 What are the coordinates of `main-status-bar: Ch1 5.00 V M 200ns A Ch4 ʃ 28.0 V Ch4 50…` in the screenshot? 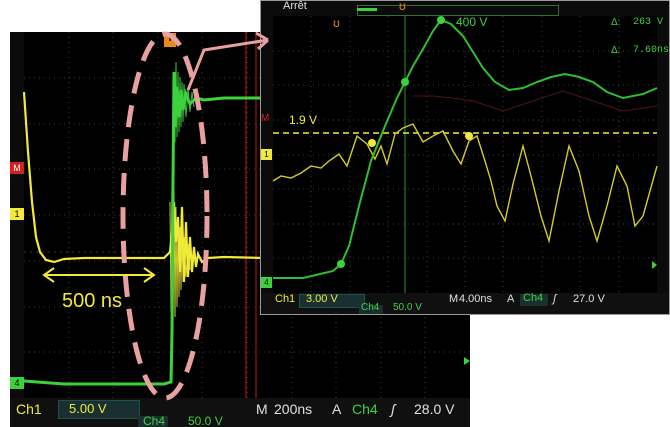 It's located at (240, 412).